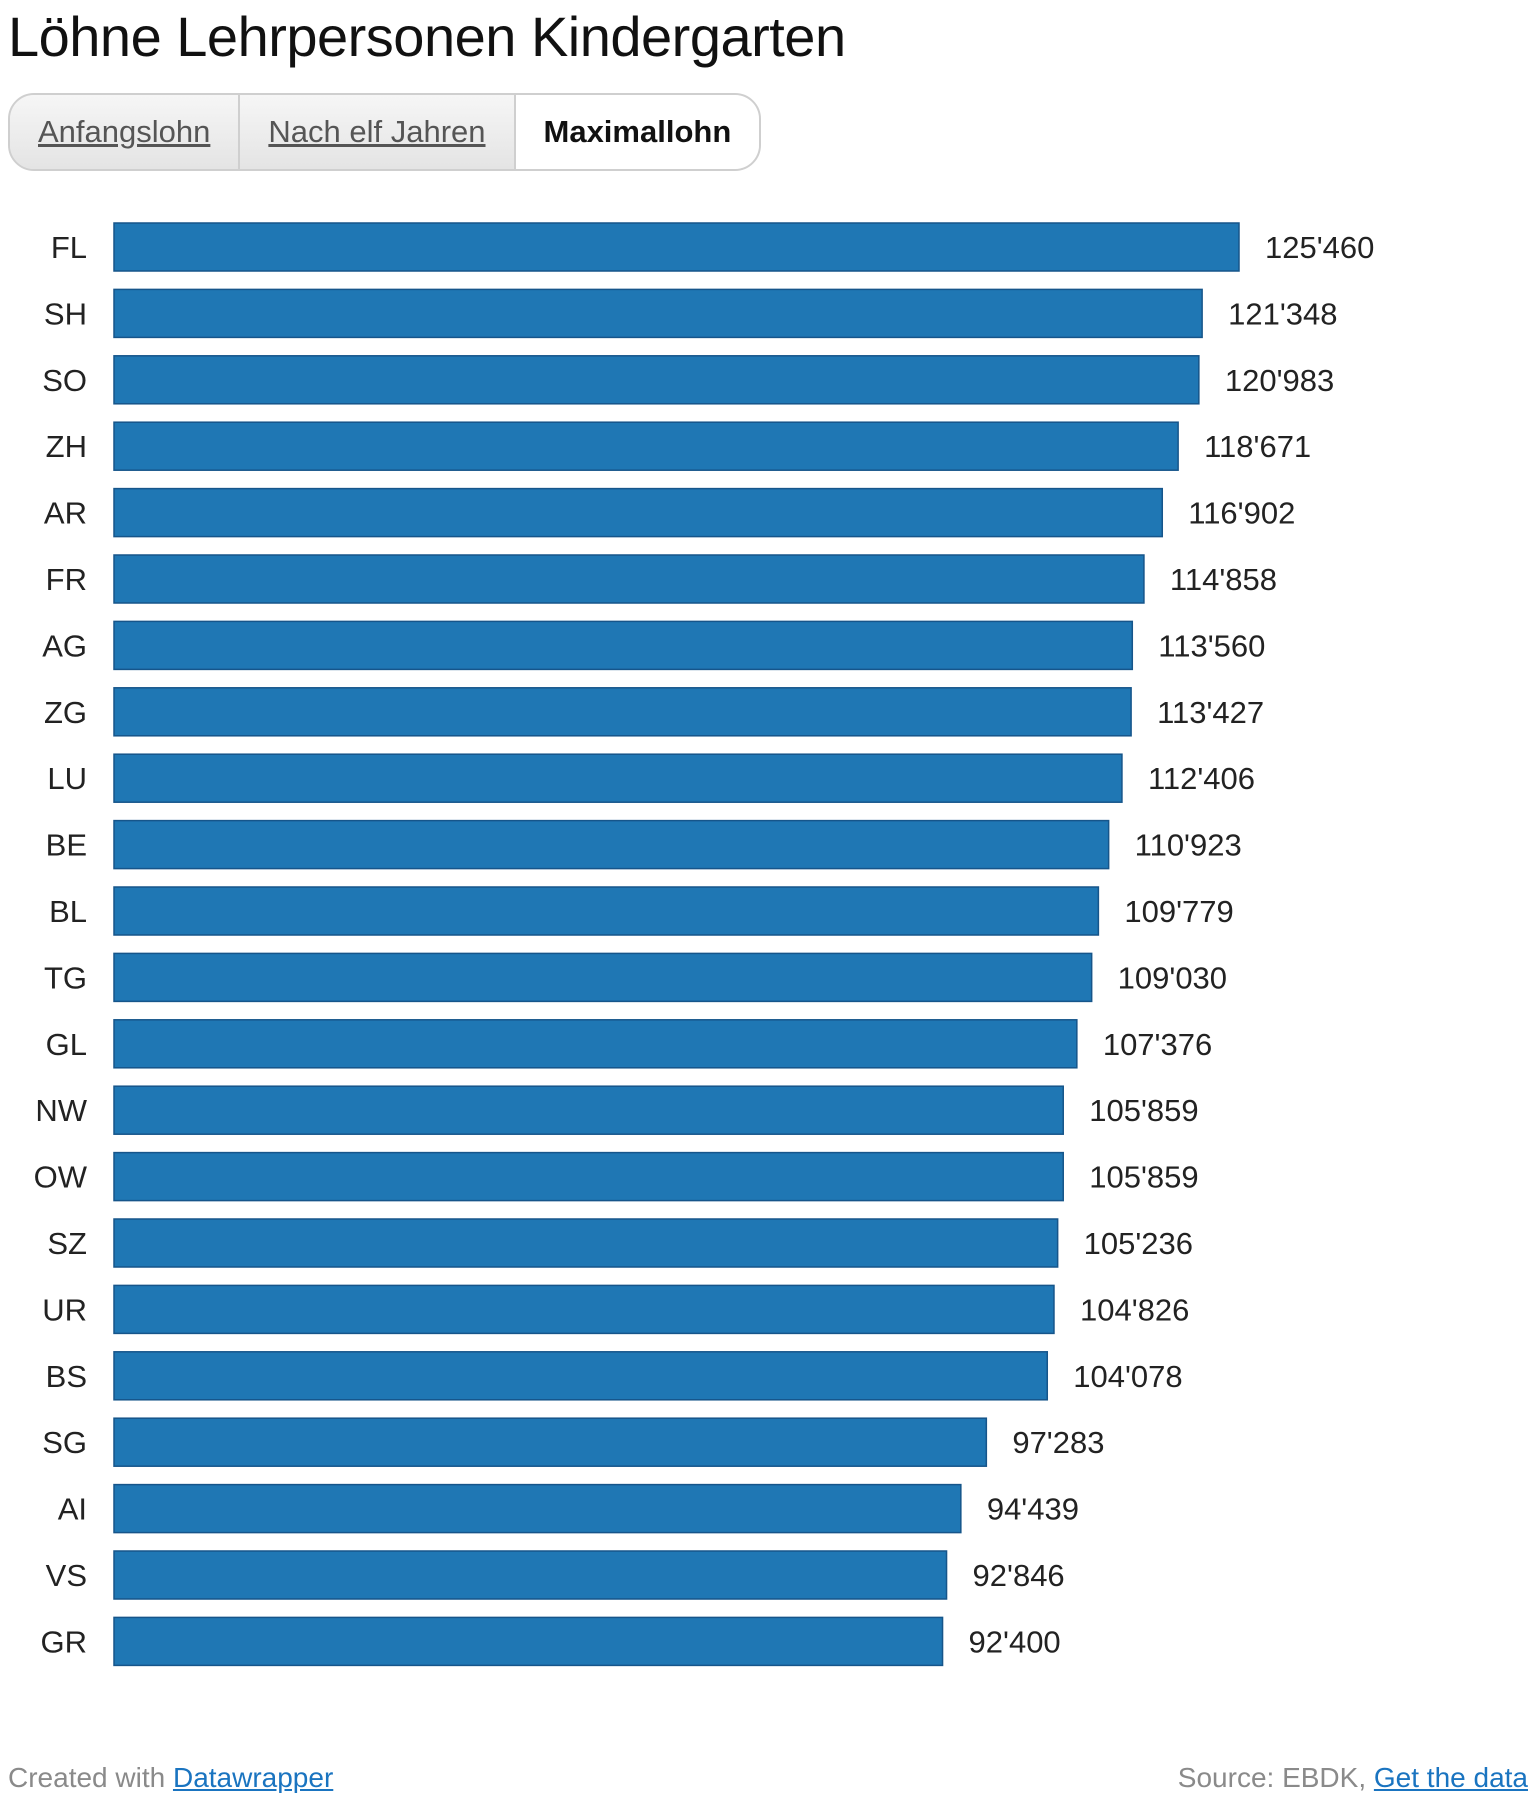 The width and height of the screenshot is (1536, 1814). What do you see at coordinates (170, 1778) in the screenshot?
I see `footer-credit: Created with Datawrapper` at bounding box center [170, 1778].